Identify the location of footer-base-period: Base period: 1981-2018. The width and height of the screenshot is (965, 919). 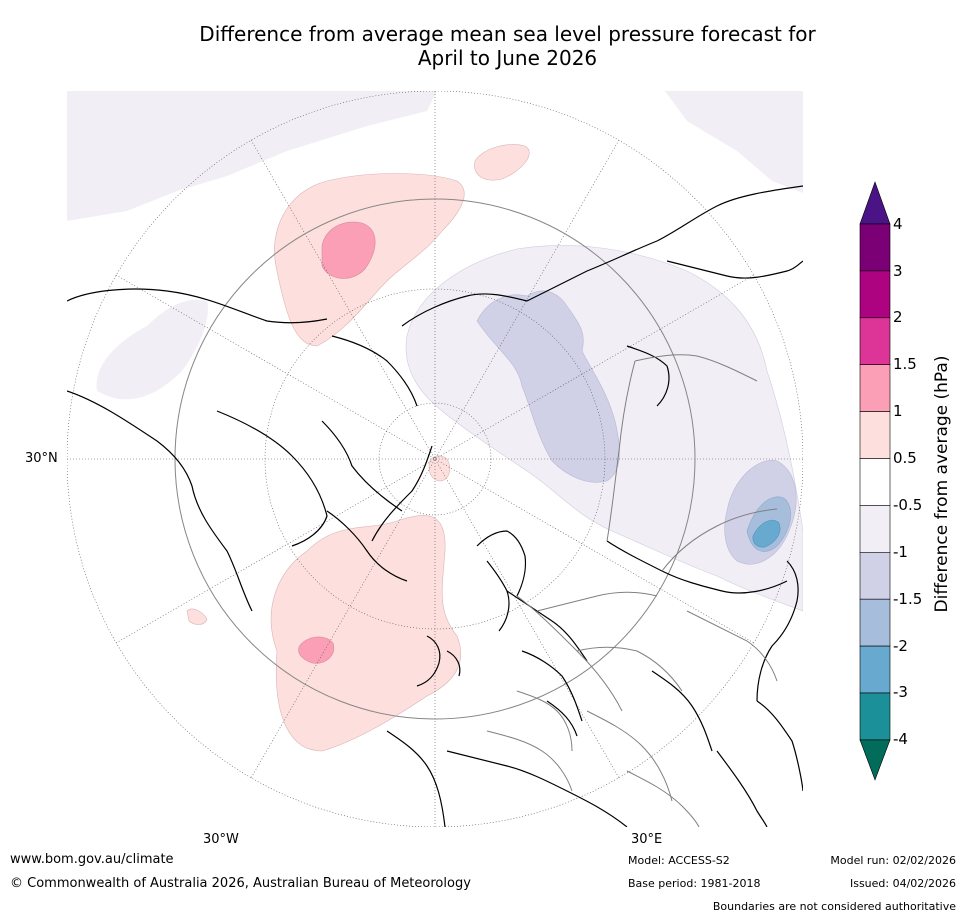
(694, 883).